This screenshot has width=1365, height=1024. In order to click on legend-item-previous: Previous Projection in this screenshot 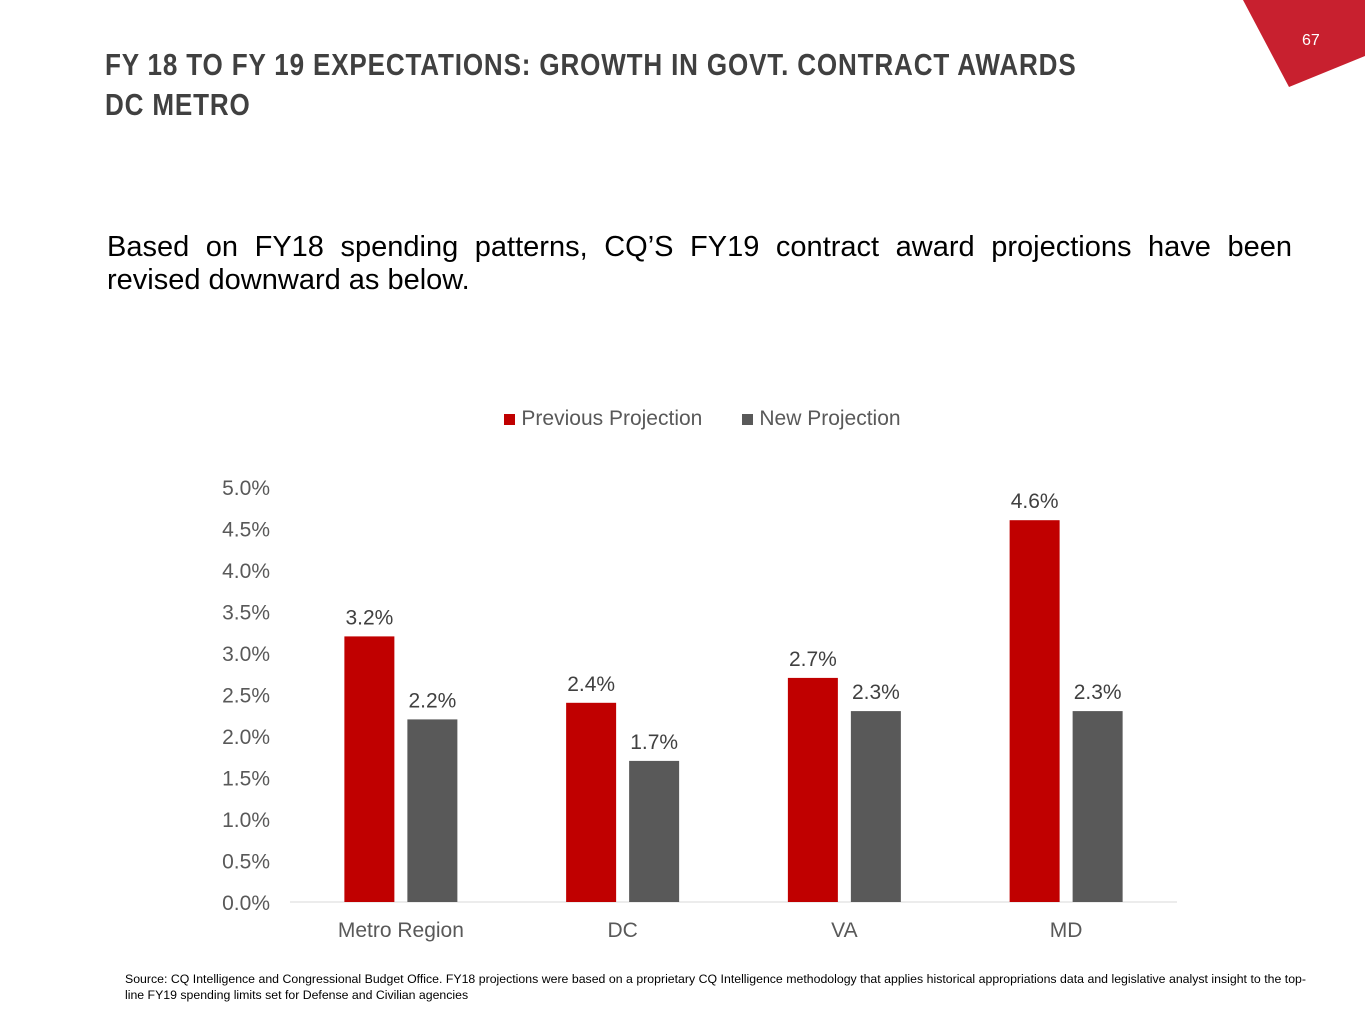, I will do `click(603, 419)`.